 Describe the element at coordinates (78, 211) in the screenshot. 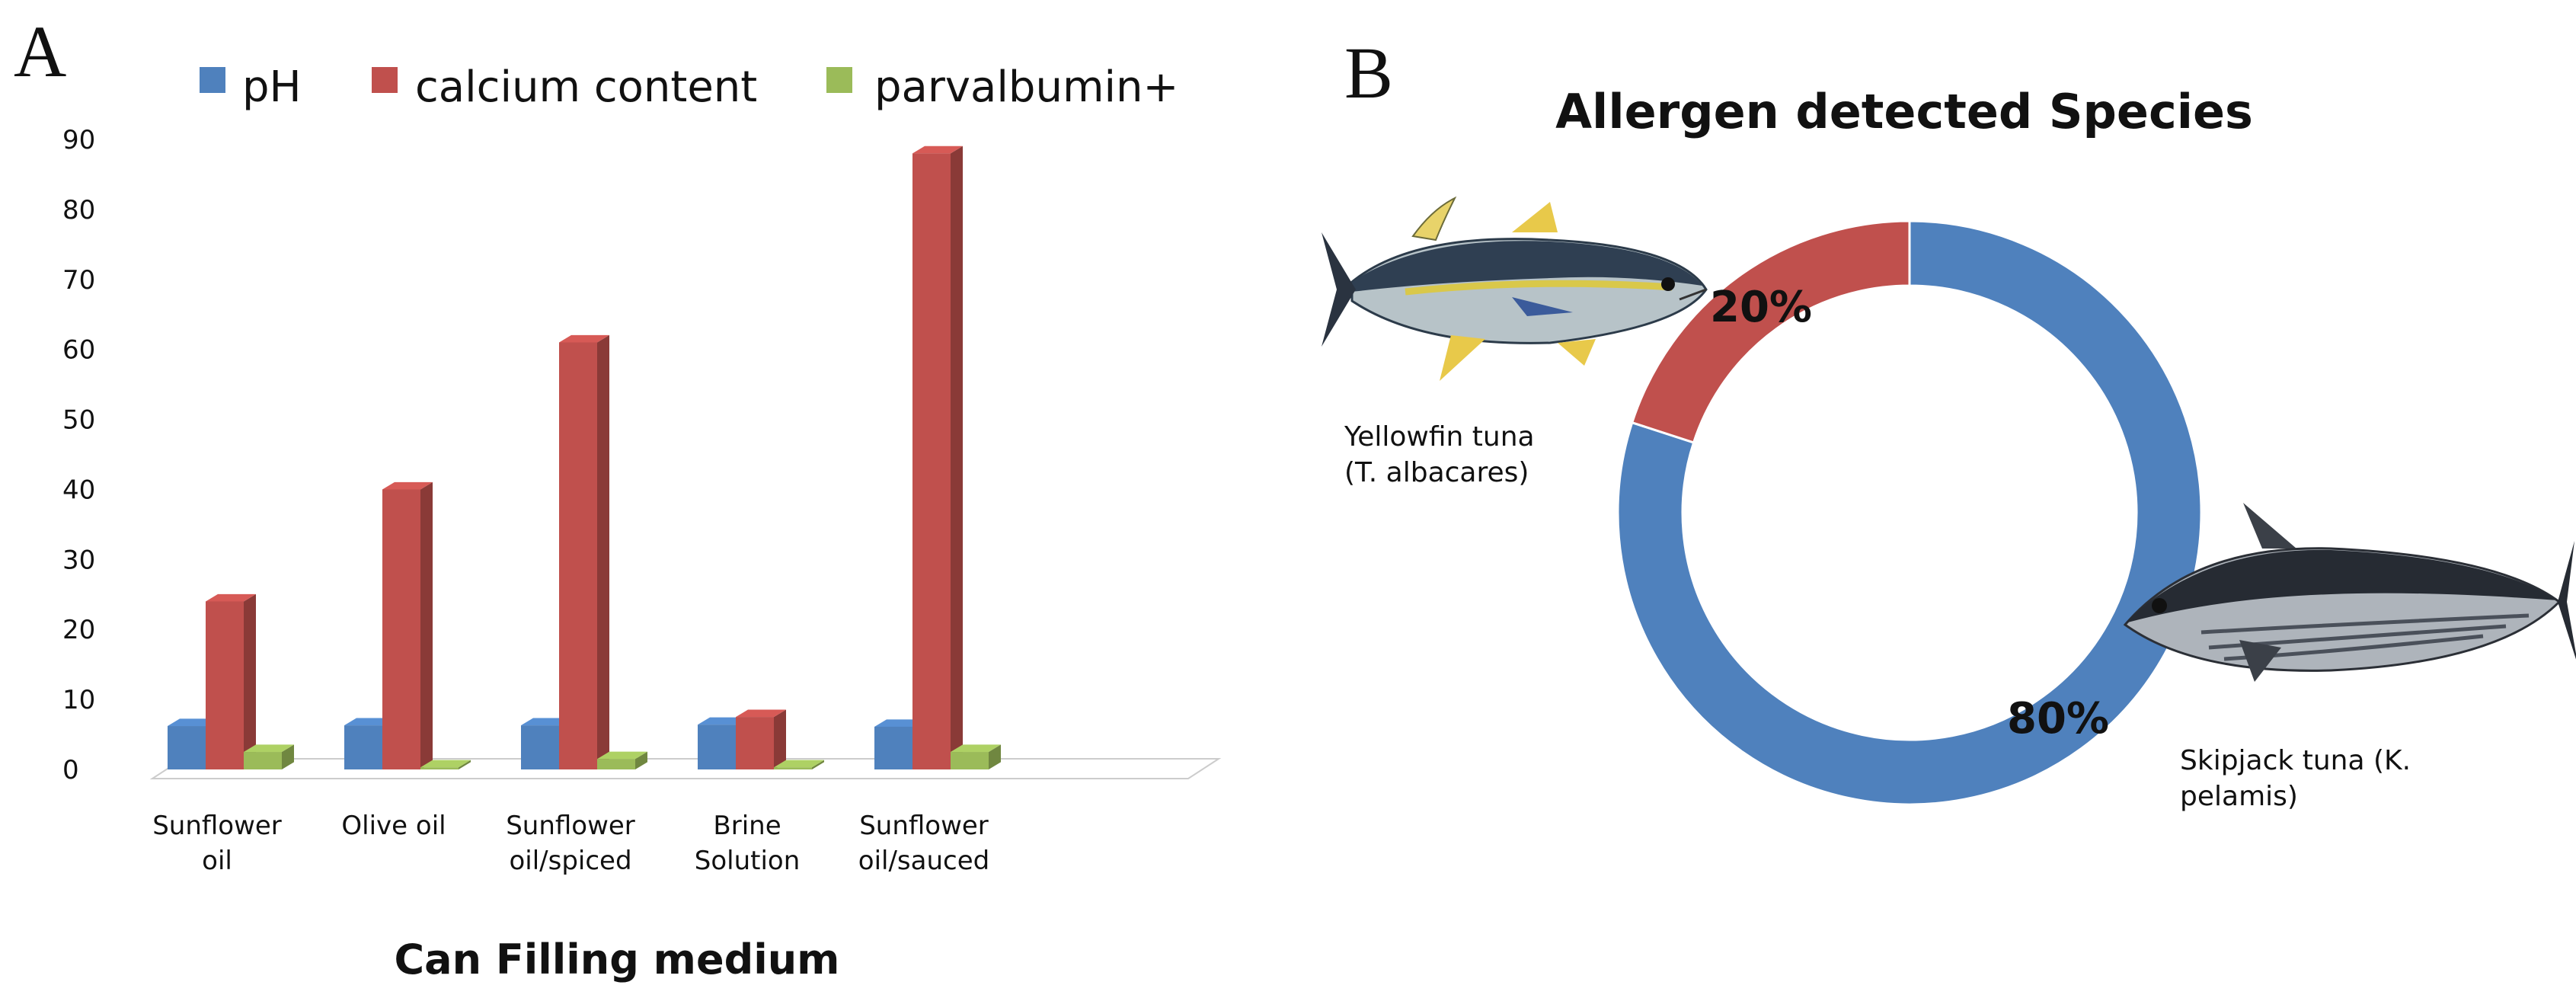

I see `y-tick-label: 80` at that location.